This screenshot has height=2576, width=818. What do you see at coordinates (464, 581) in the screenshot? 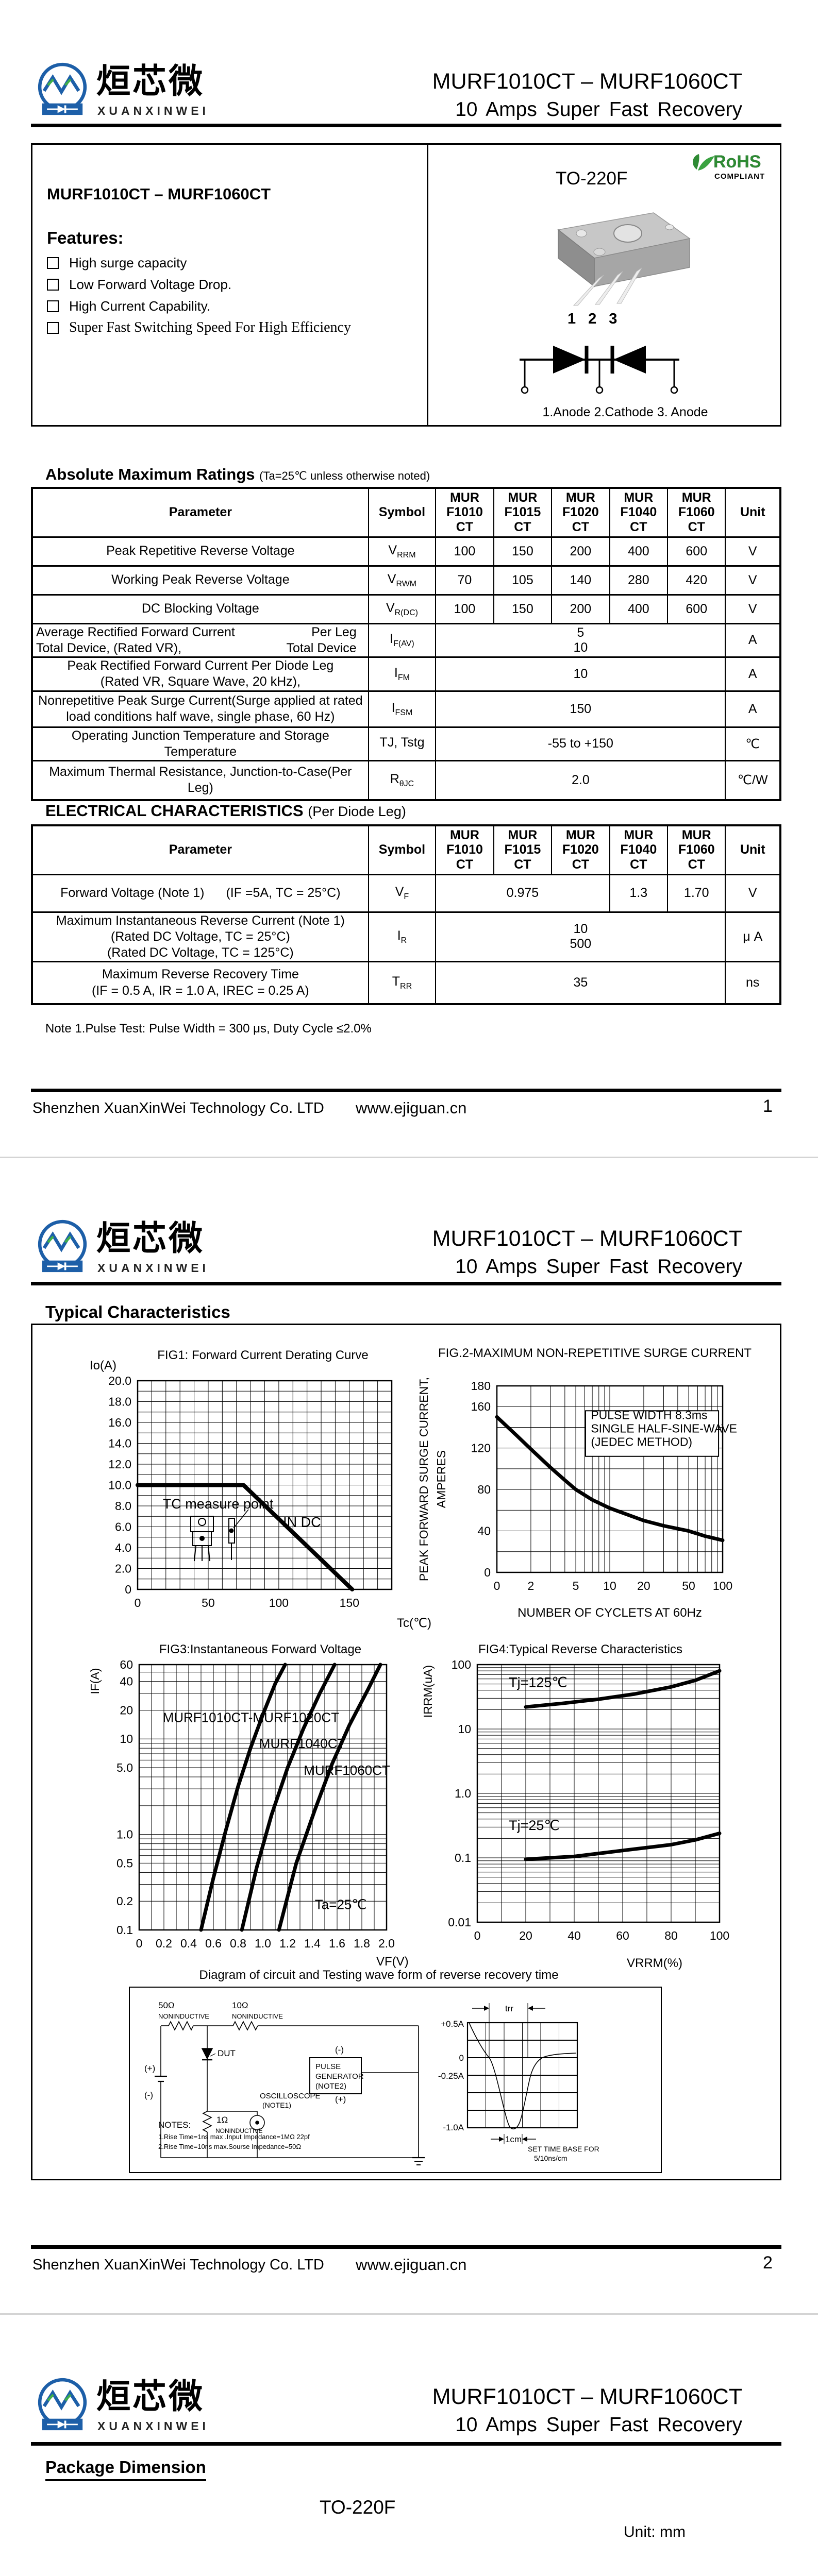
I see `value-cell: 70` at bounding box center [464, 581].